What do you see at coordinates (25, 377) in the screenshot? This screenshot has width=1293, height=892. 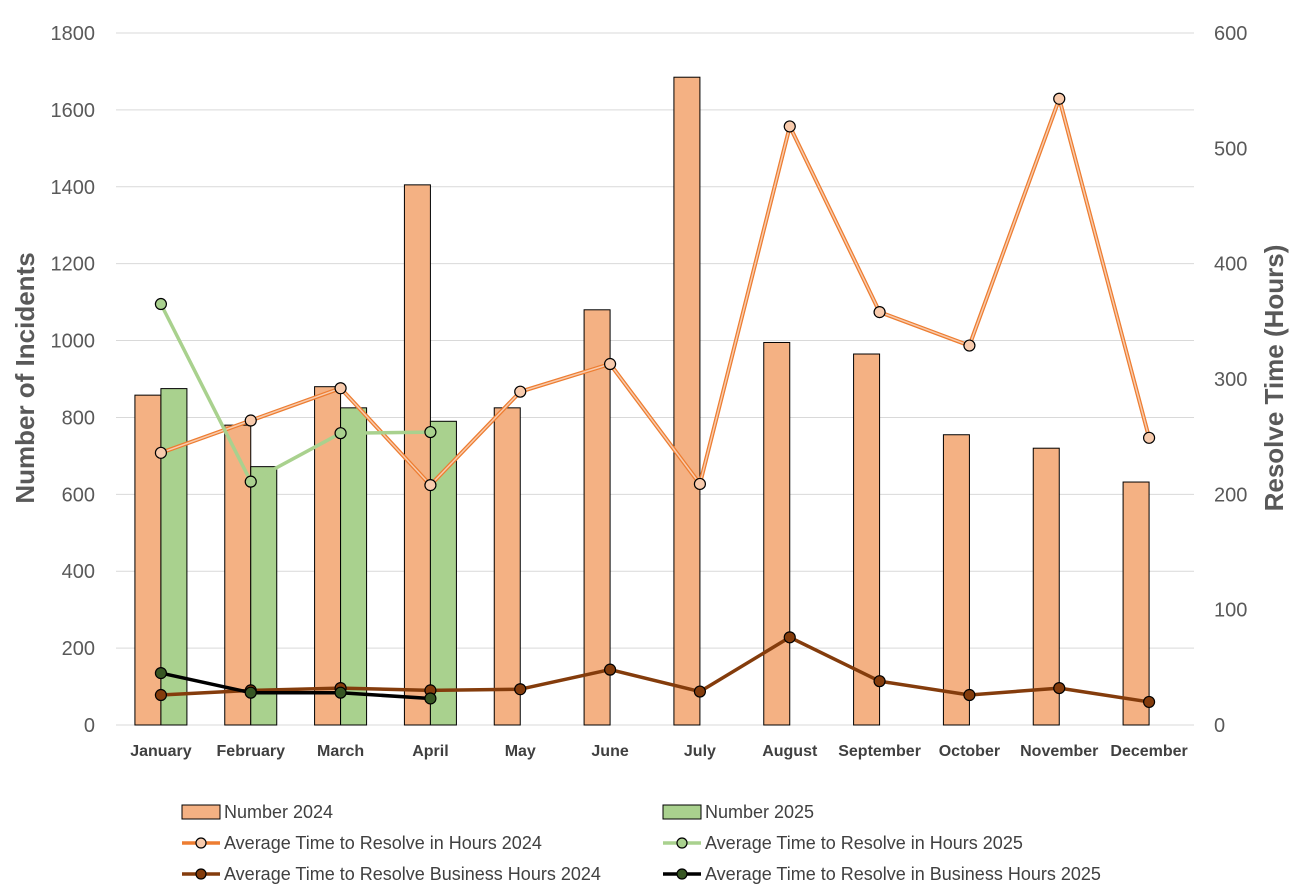 I see `y-axis-title: Number of Incidents` at bounding box center [25, 377].